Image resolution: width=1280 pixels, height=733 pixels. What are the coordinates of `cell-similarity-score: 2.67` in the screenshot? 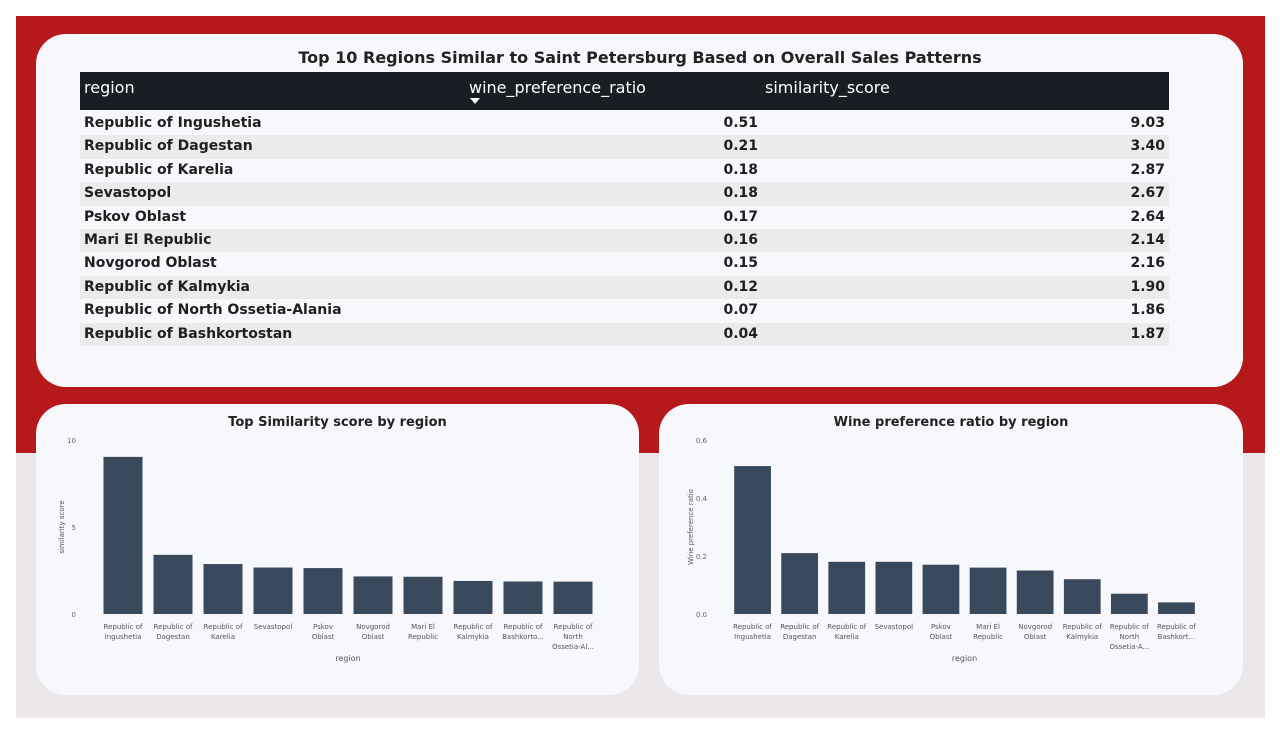 It's located at (1147, 193).